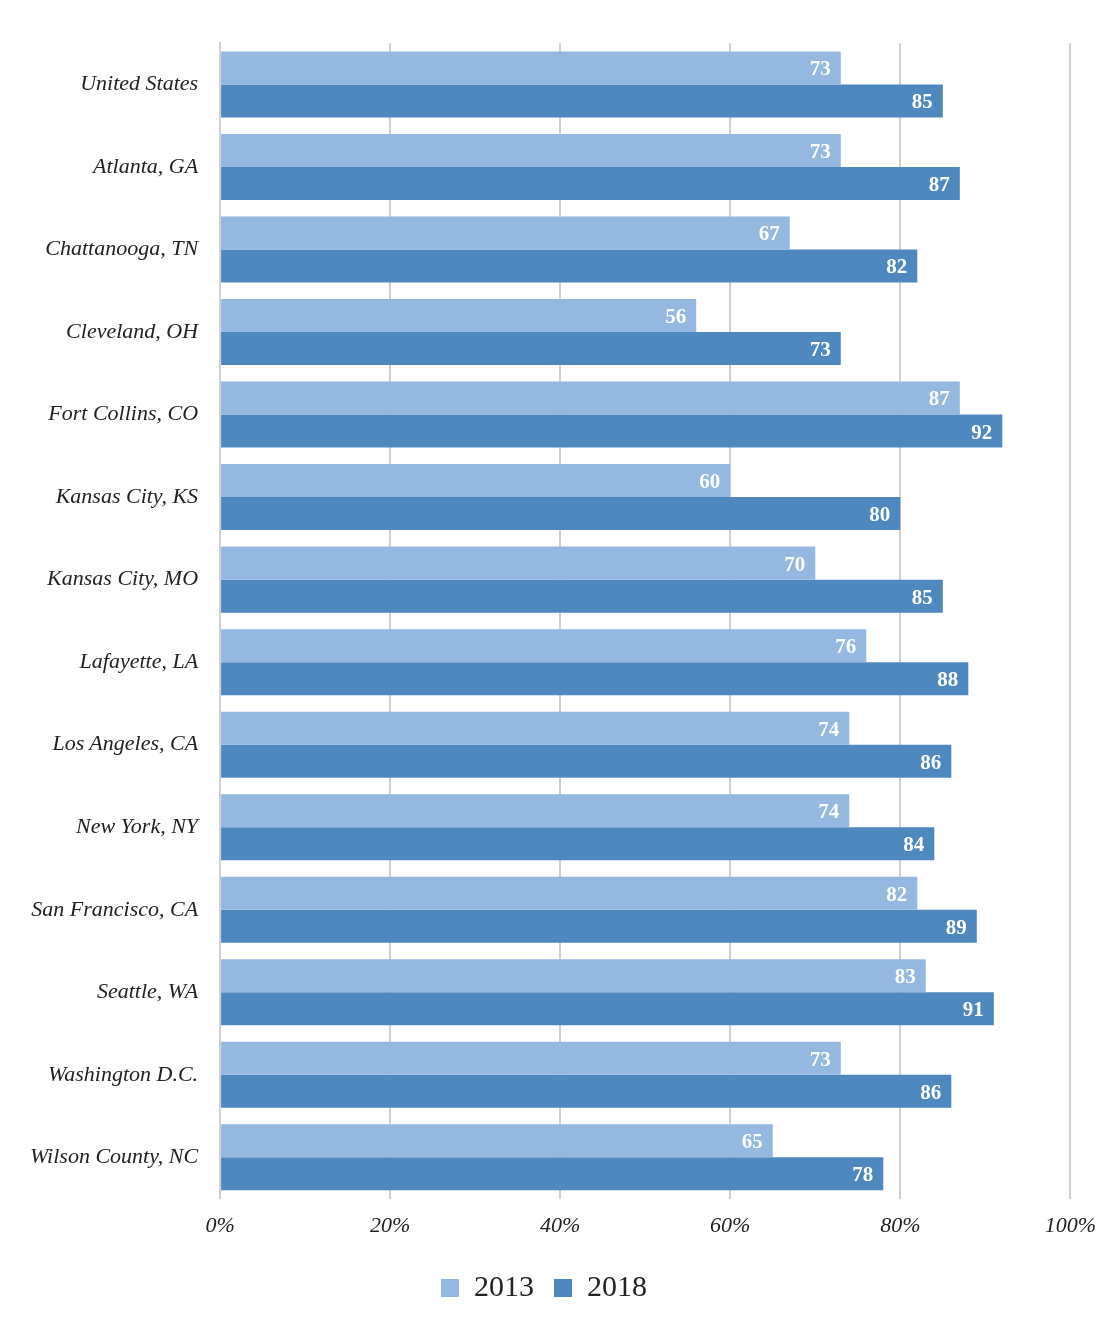  What do you see at coordinates (504, 1285) in the screenshot?
I see `legend-label: 2013` at bounding box center [504, 1285].